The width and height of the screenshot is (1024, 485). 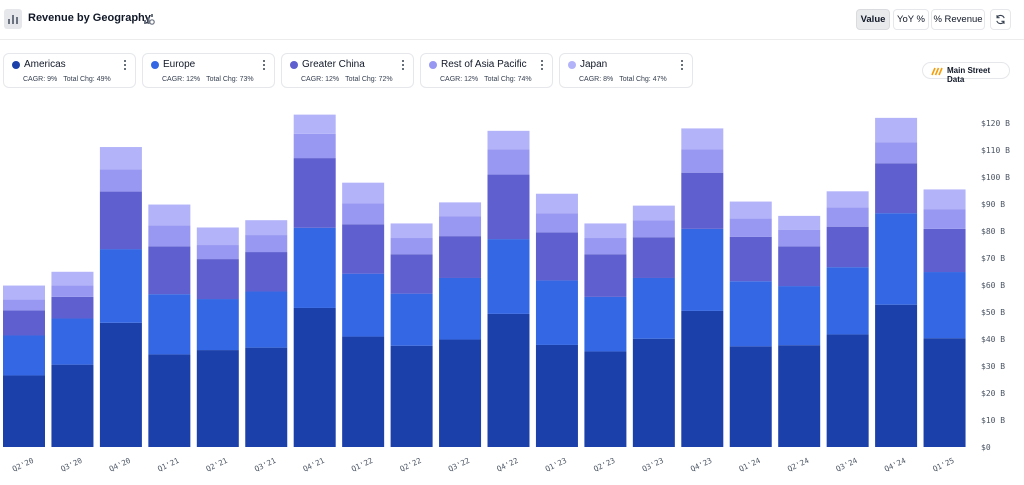 I want to click on refresh-button, so click(x=1000, y=19).